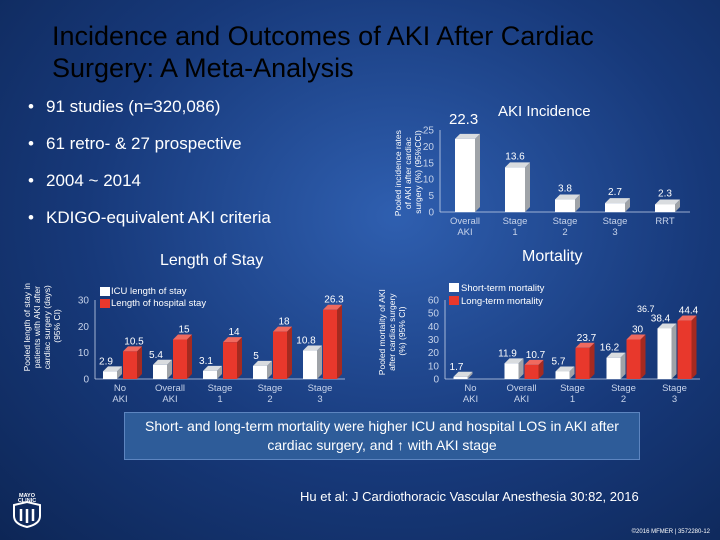 This screenshot has width=720, height=540. What do you see at coordinates (134, 341) in the screenshot?
I see `los-data-label: 10.5` at bounding box center [134, 341].